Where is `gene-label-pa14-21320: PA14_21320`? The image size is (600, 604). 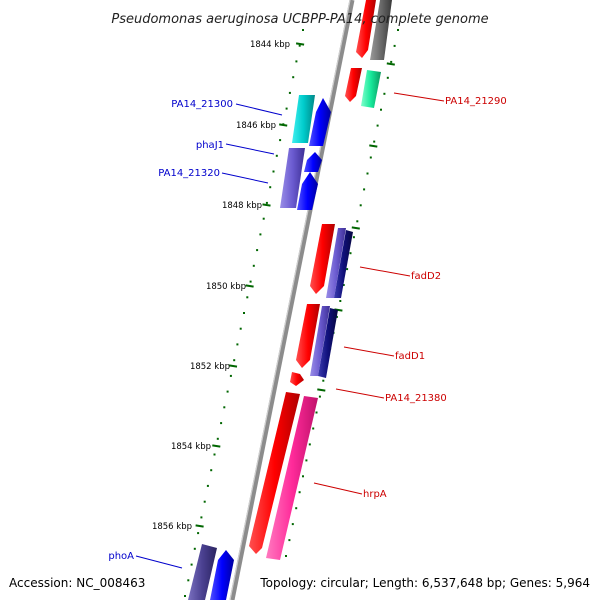 gene-label-pa14-21320: PA14_21320 is located at coordinates (189, 173).